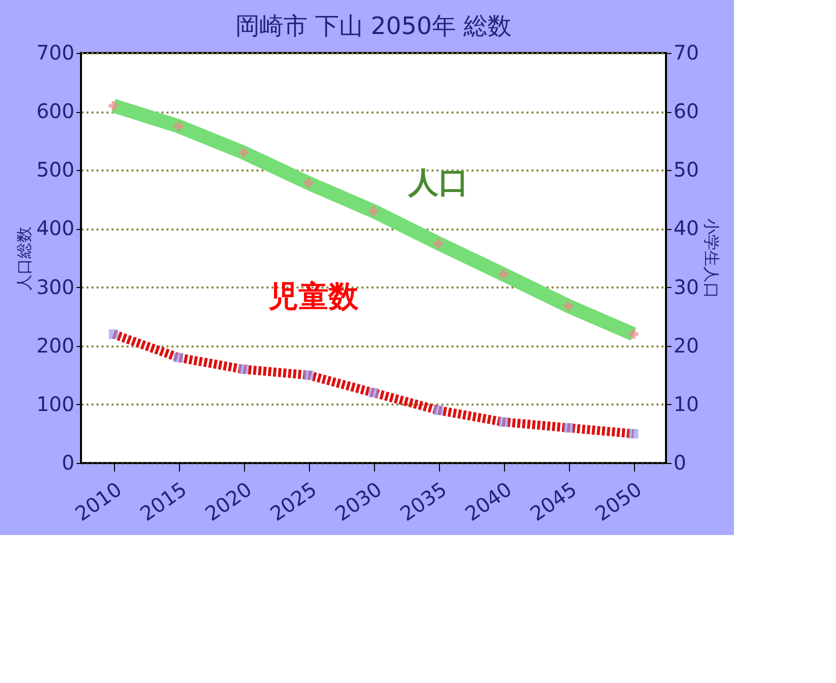  Describe the element at coordinates (686, 345) in the screenshot. I see `y2-tick-label: 20` at that location.